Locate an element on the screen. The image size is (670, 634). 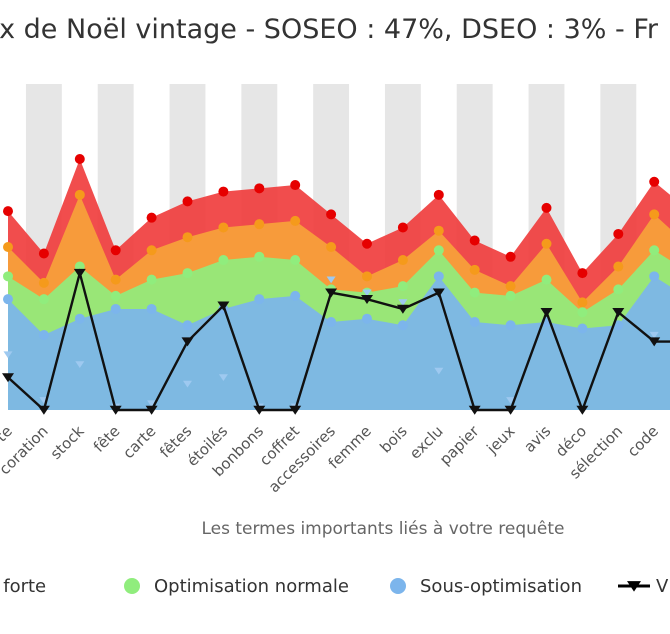
legend-item: ation forte is located at coordinates (23, 586).